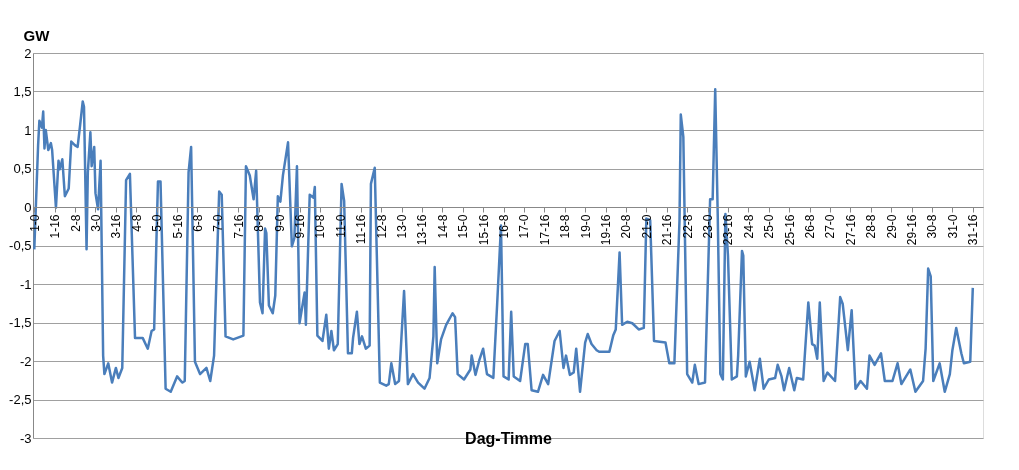 This screenshot has width=1019, height=470. Describe the element at coordinates (25, 361) in the screenshot. I see `y-tick-label: -2` at that location.